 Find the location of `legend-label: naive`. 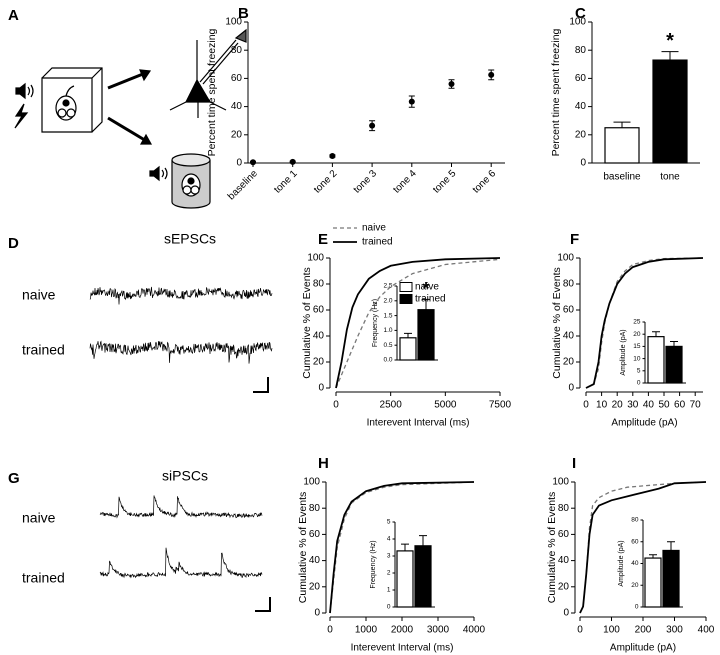

legend-label: naive is located at coordinates (374, 228).